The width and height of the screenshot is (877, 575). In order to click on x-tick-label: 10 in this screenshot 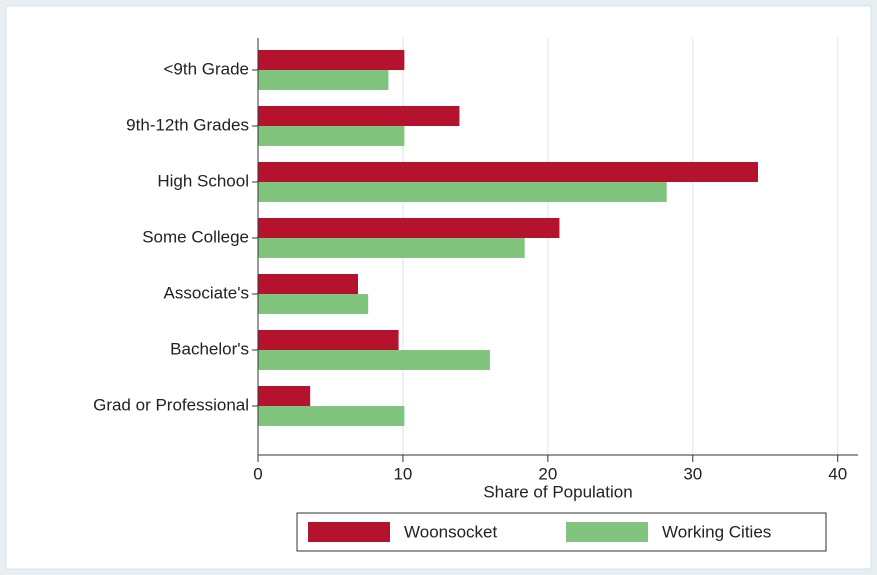, I will do `click(402, 473)`.